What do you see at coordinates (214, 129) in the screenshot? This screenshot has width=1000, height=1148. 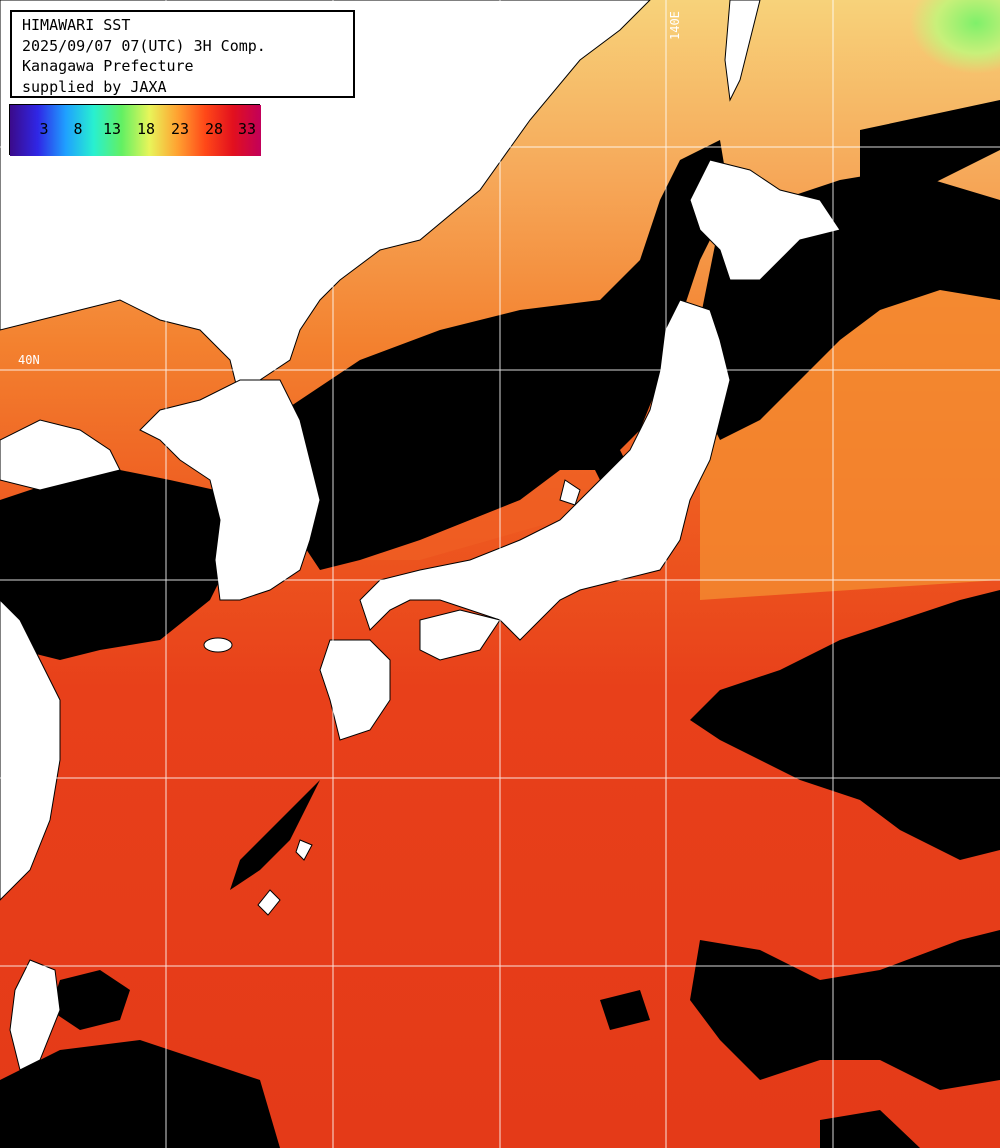 I see `legend-label-28: 28` at bounding box center [214, 129].